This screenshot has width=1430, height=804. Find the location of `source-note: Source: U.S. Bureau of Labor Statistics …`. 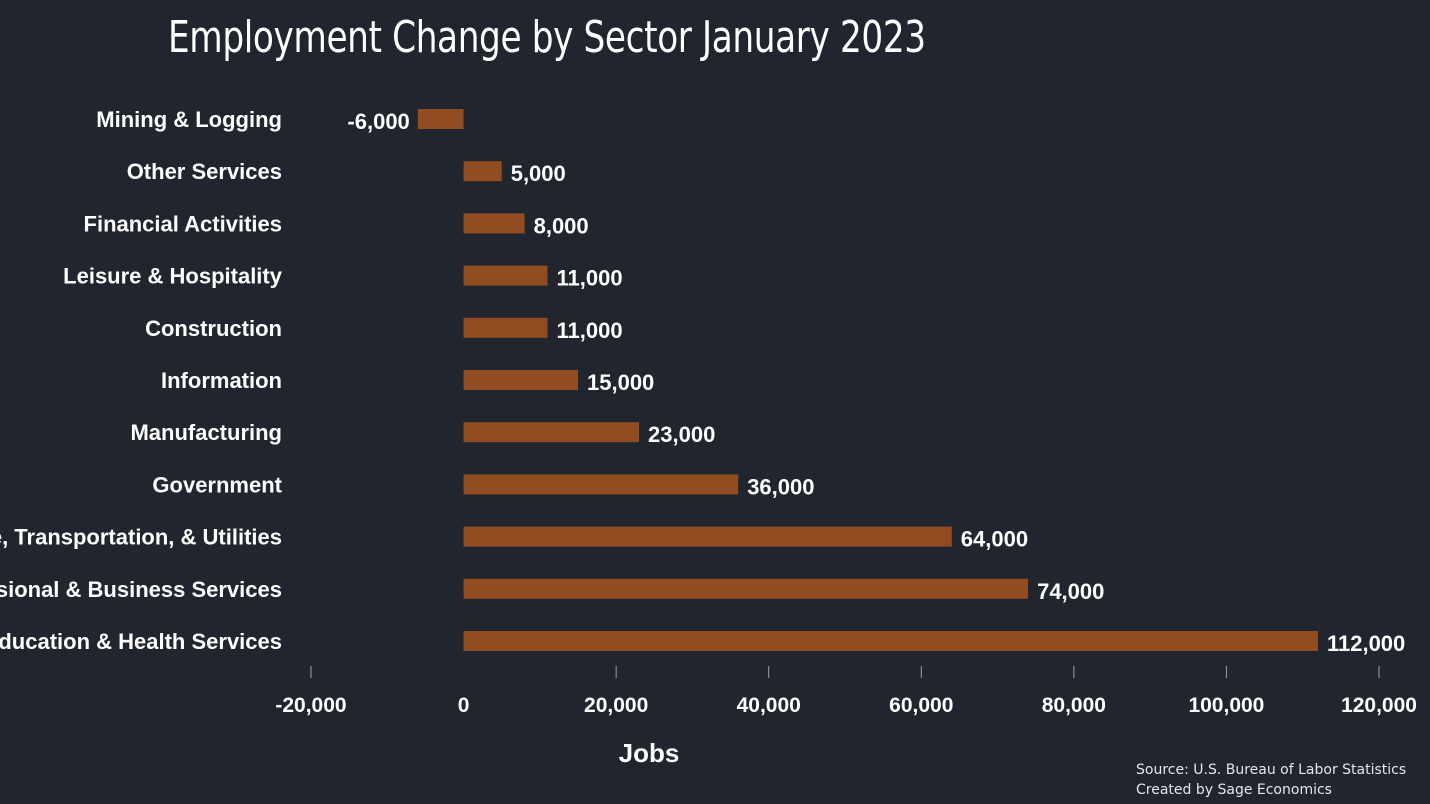

source-note: Source: U.S. Bureau of Labor Statistics … is located at coordinates (1271, 780).